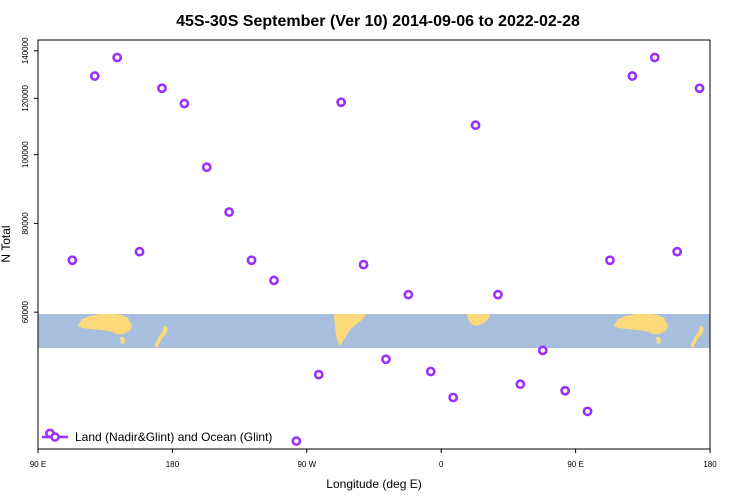 The width and height of the screenshot is (750, 500). I want to click on y-tick-label: 60000, so click(25, 311).